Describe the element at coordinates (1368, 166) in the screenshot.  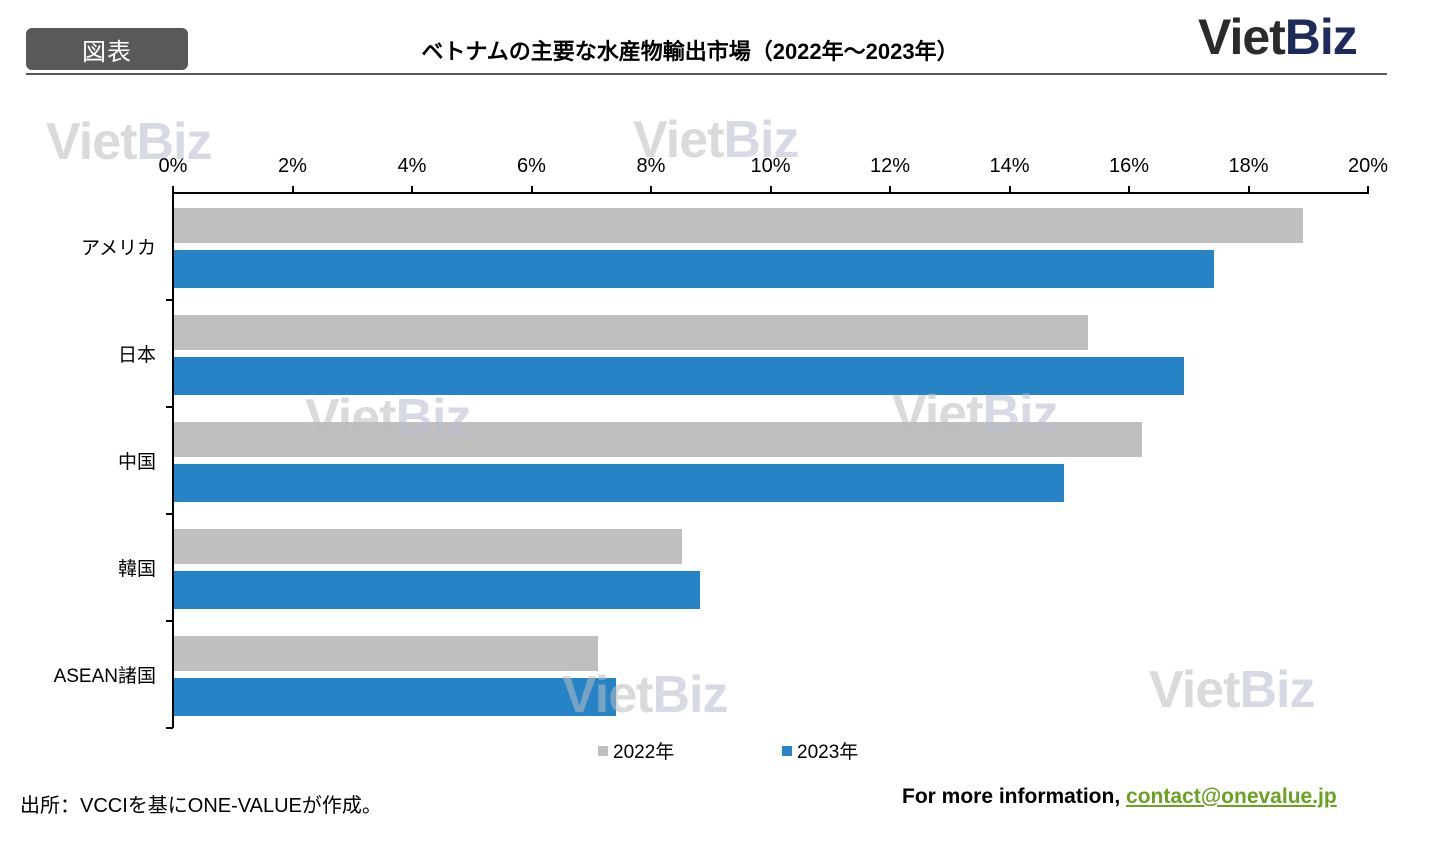
I see `x-tick-label: 20%` at that location.